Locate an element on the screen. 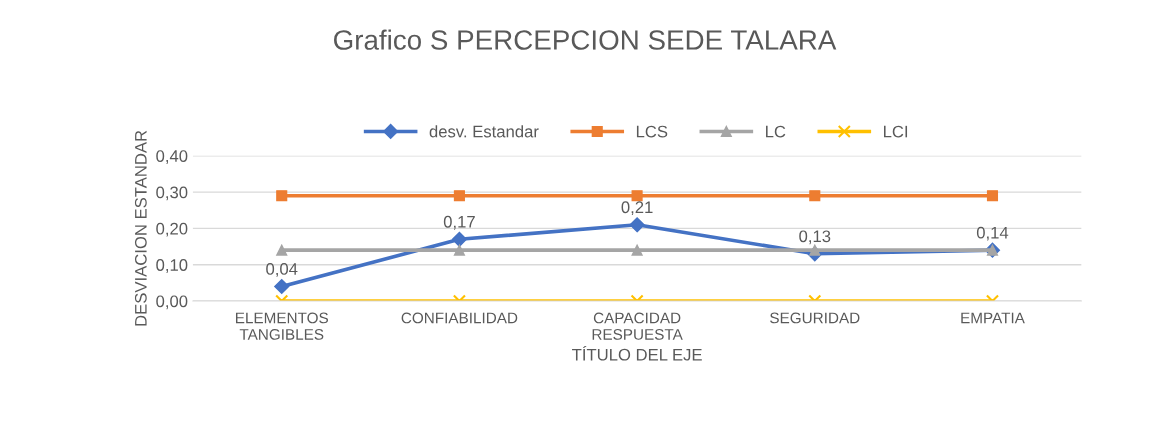 The image size is (1169, 421). data-label: 0,21 is located at coordinates (637, 208).